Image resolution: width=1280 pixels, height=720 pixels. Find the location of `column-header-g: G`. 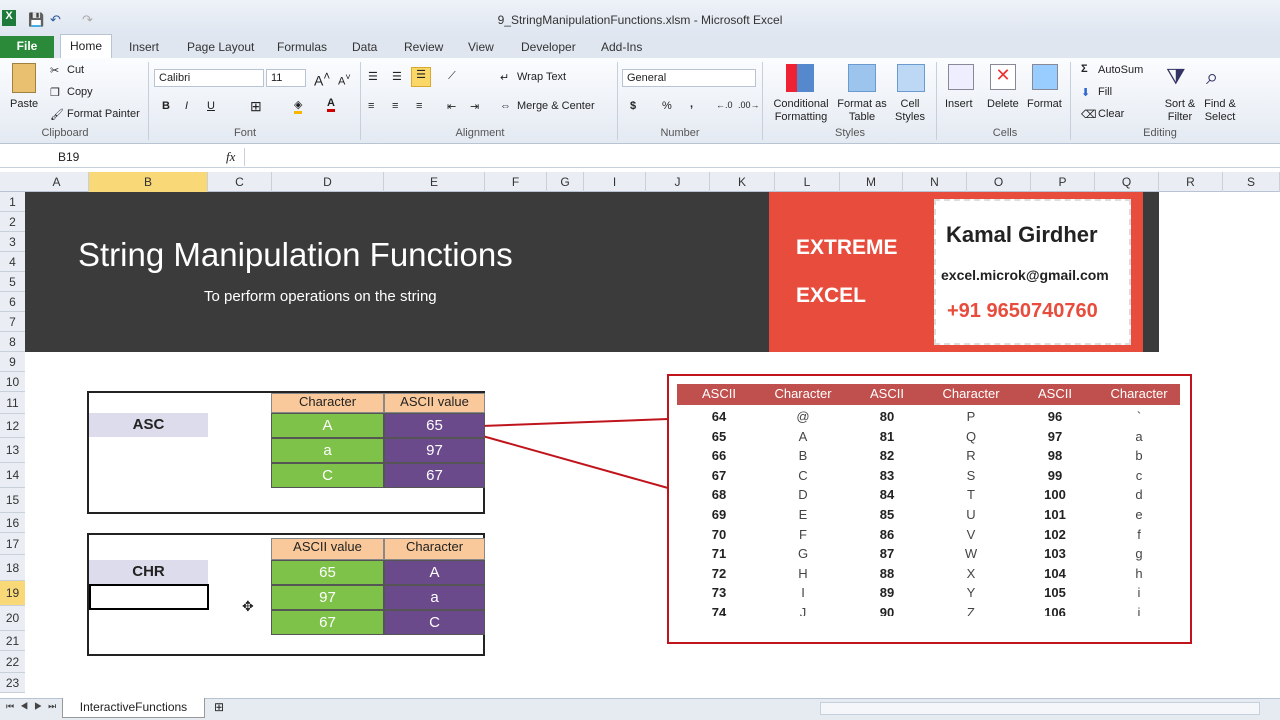

column-header-g: G is located at coordinates (565, 182).